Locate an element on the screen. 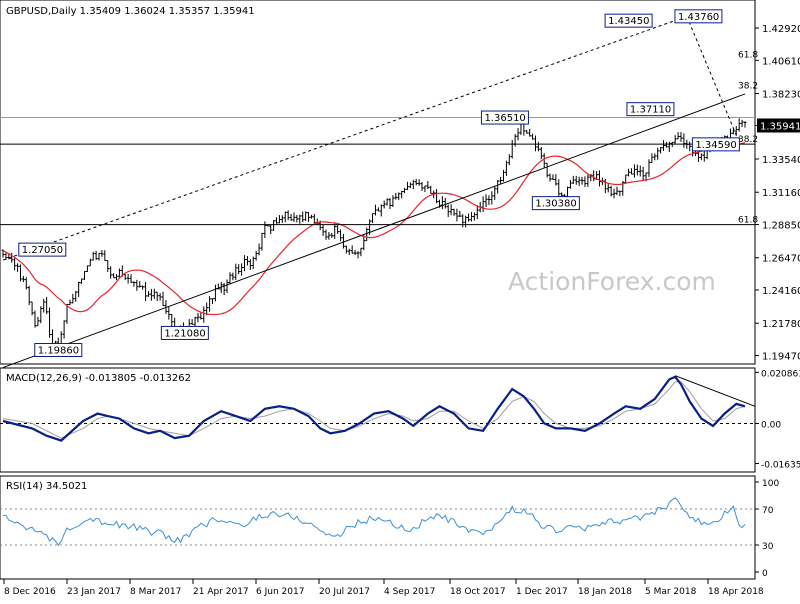 This screenshot has height=604, width=800. price-ytick-label: 1.38230 is located at coordinates (781, 95).